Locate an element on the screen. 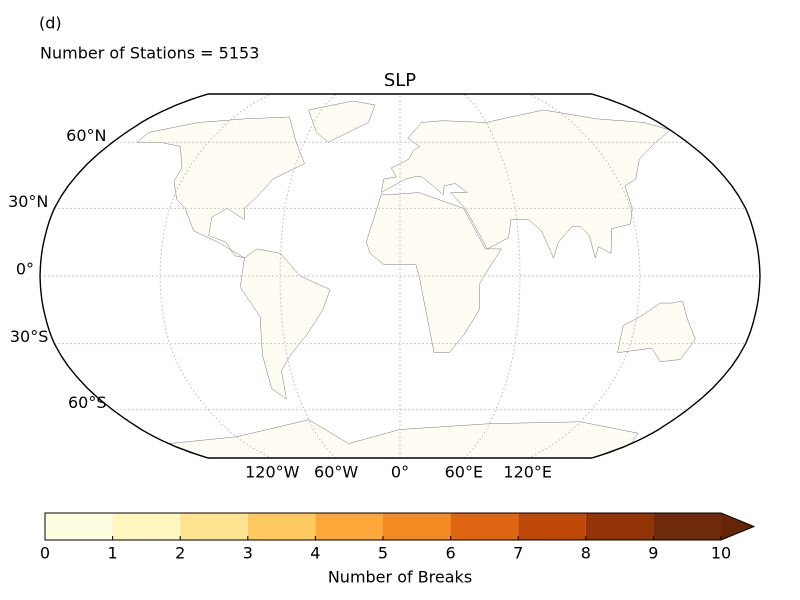  colorbar-tick-label: 5 is located at coordinates (383, 553).